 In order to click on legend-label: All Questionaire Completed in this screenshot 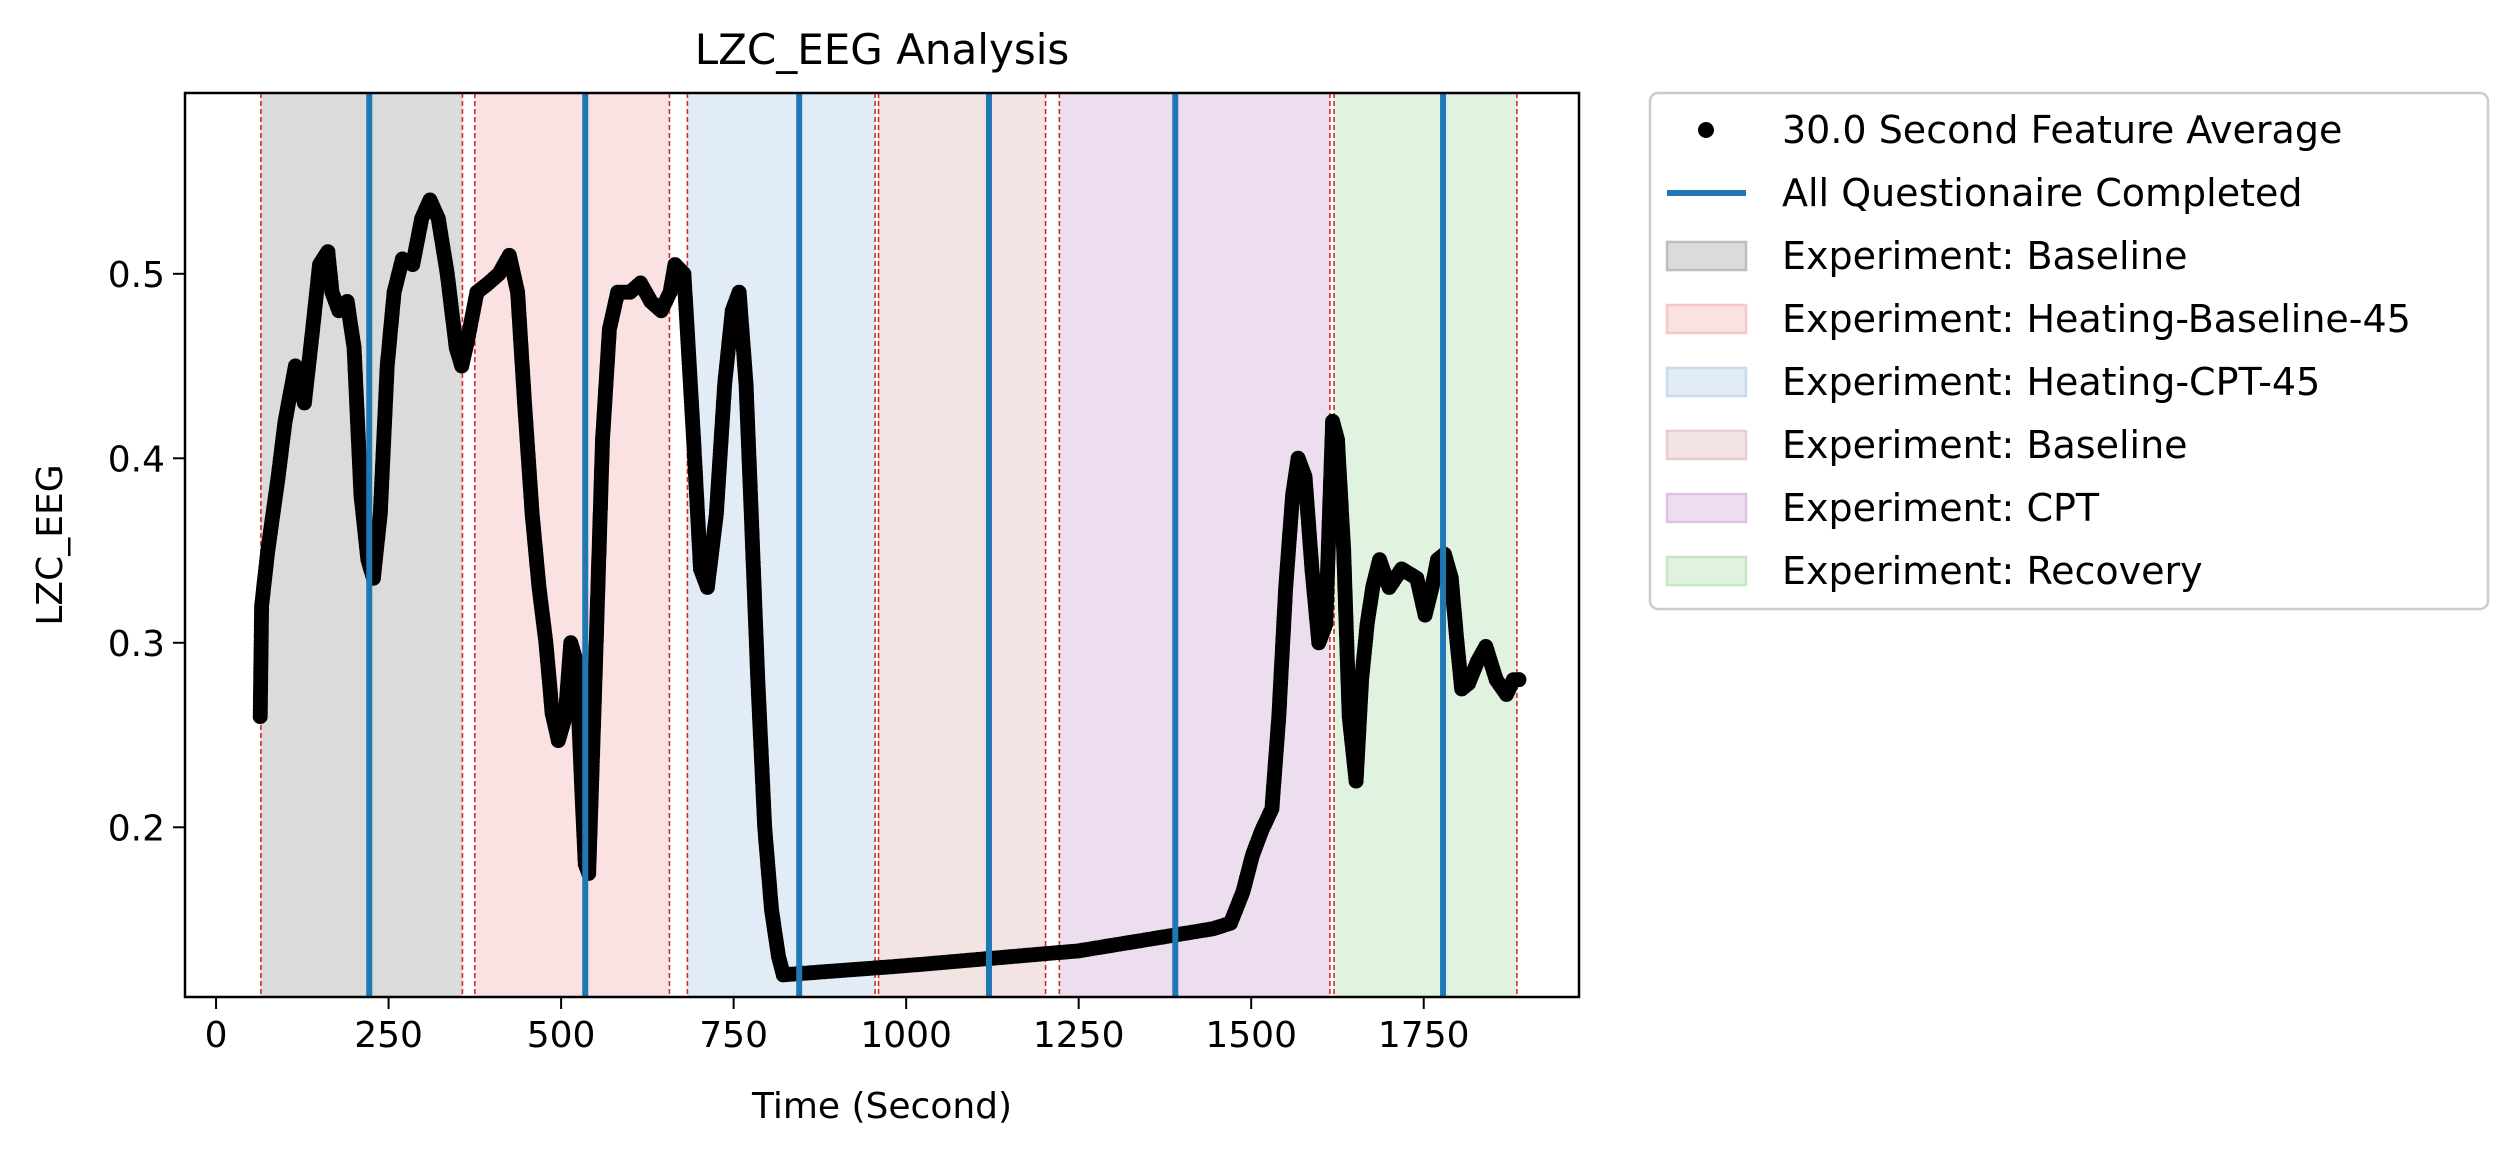, I will do `click(2042, 193)`.